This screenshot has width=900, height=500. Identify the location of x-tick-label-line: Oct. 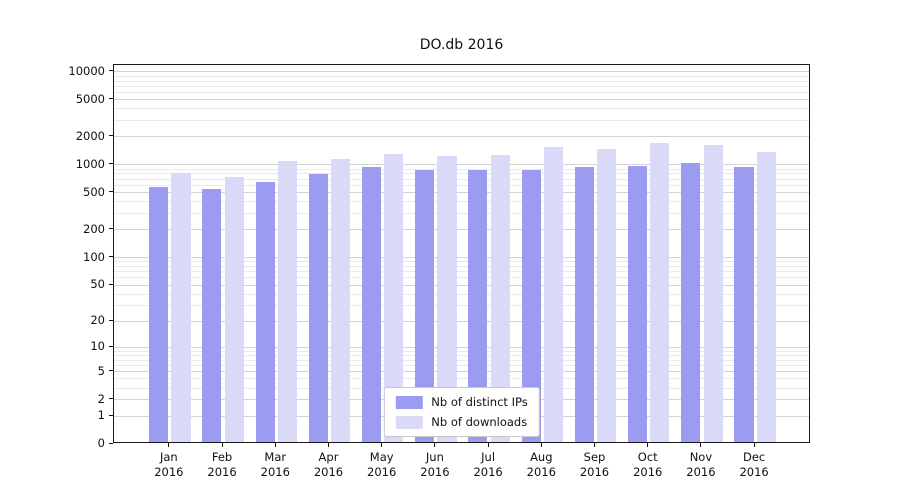
(647, 457).